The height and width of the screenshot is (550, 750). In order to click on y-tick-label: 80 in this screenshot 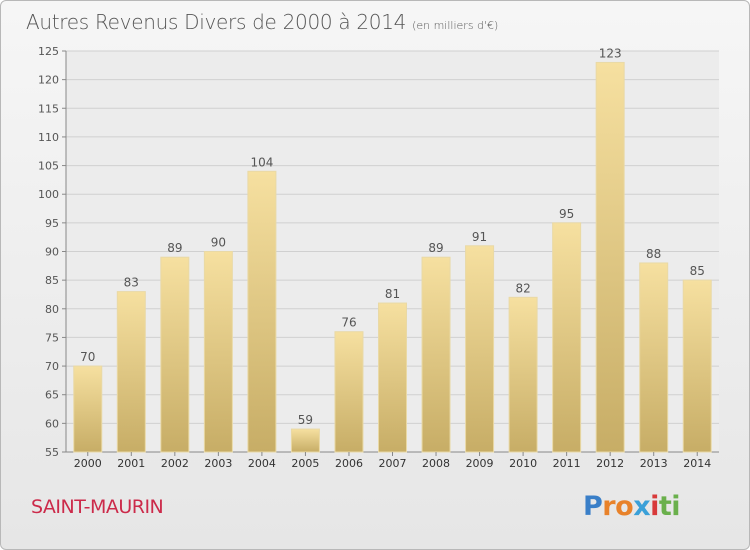, I will do `click(52, 309)`.